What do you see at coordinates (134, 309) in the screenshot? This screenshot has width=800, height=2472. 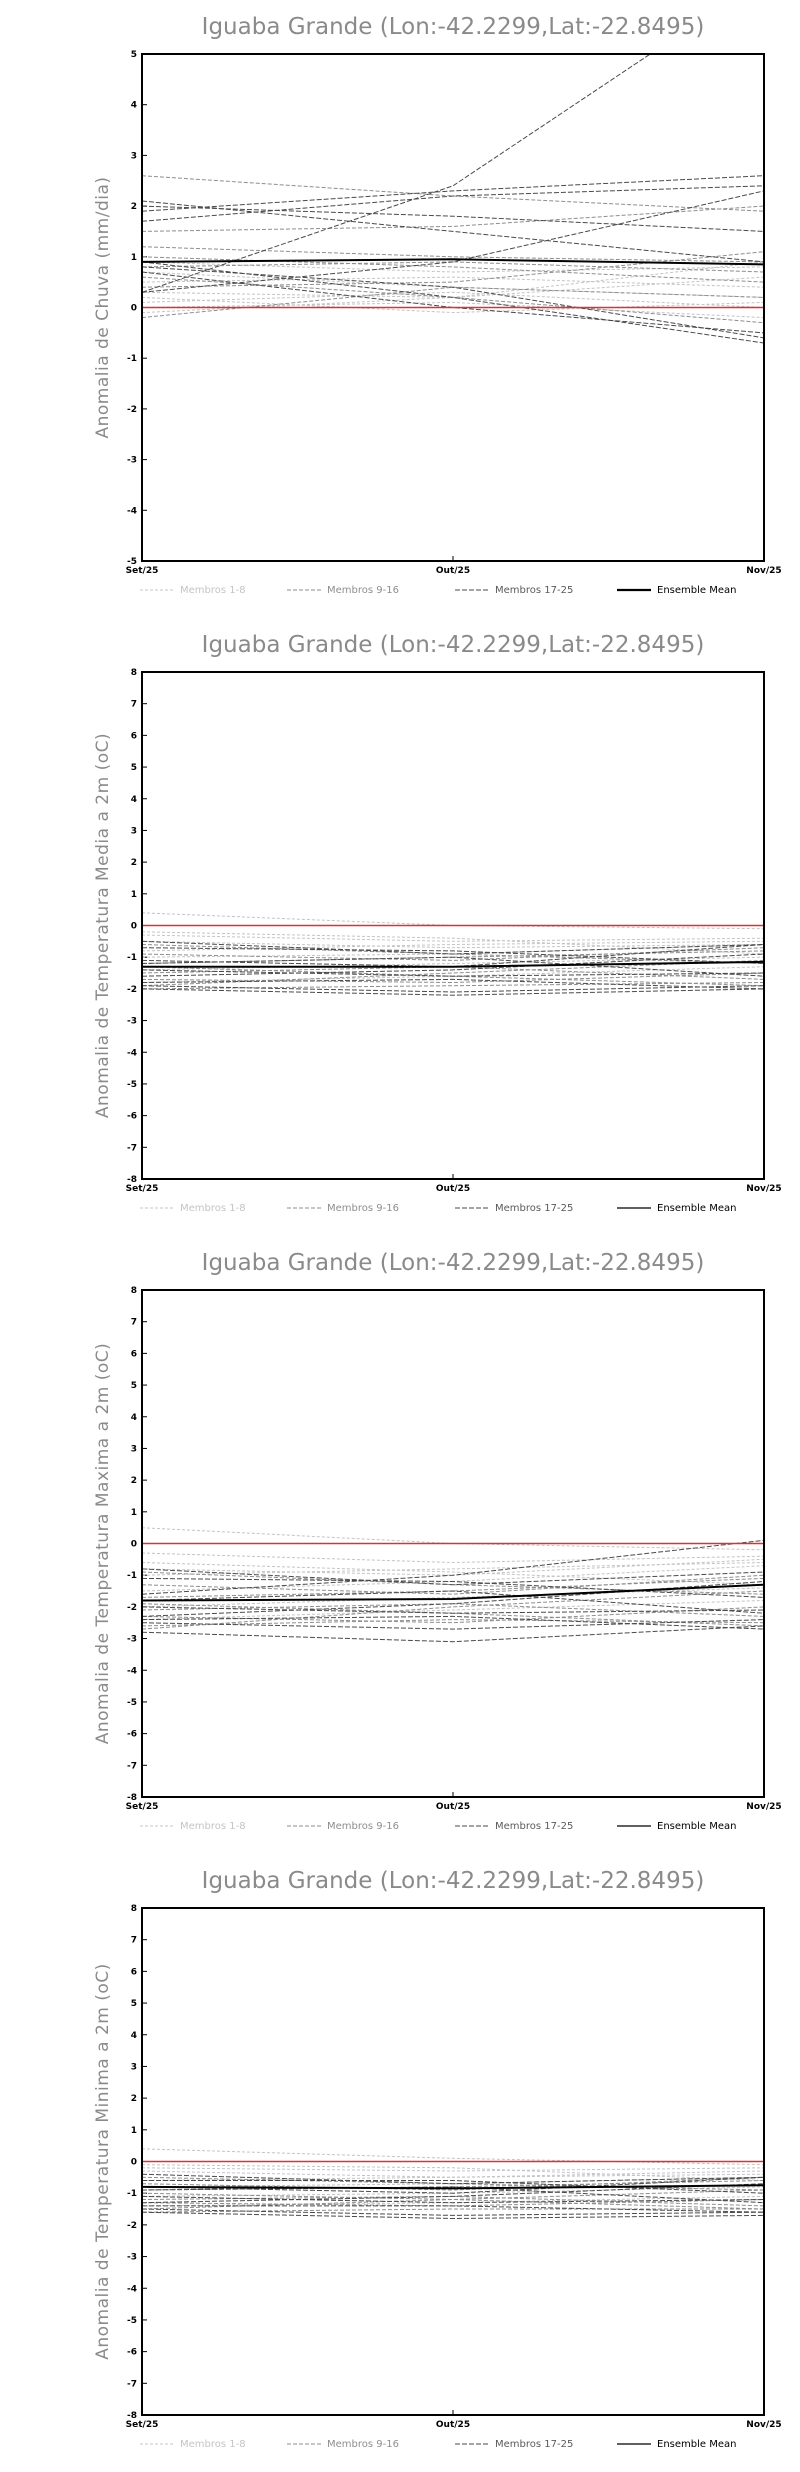 I see `y-tick-label: 0` at bounding box center [134, 309].